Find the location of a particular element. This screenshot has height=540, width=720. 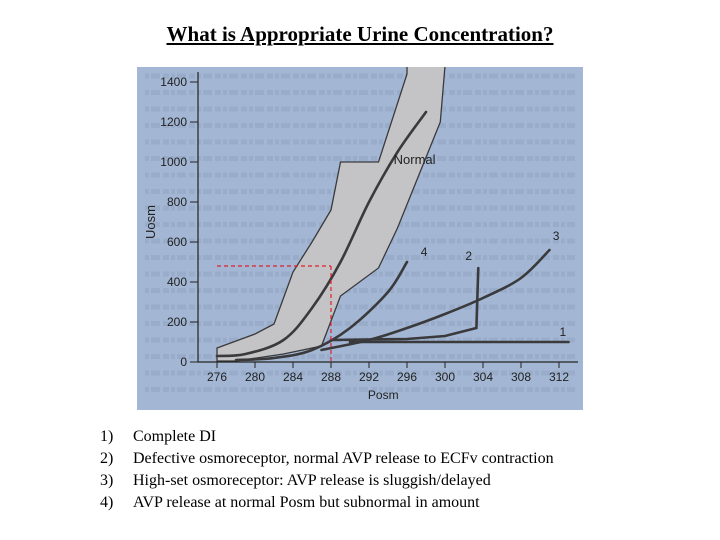

x-axis-label: Posm is located at coordinates (383, 395).